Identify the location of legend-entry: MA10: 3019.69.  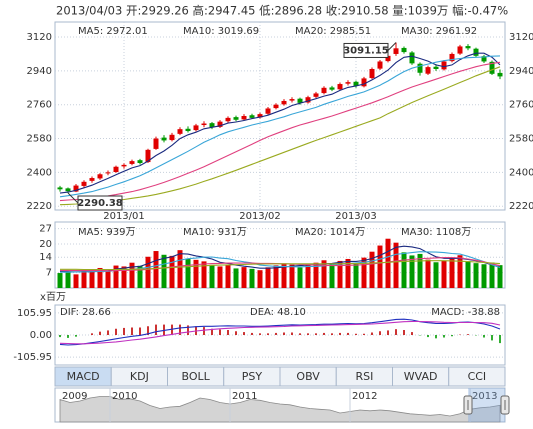
(221, 31).